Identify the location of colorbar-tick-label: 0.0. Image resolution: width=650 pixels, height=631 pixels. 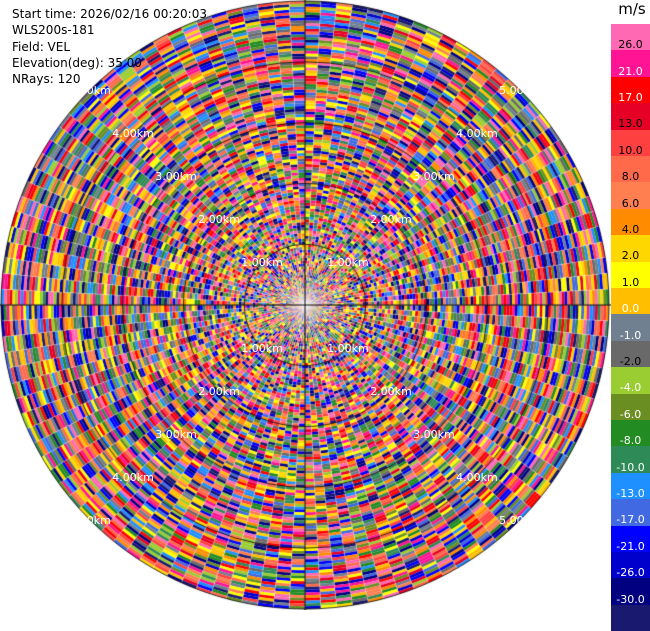
(630, 309).